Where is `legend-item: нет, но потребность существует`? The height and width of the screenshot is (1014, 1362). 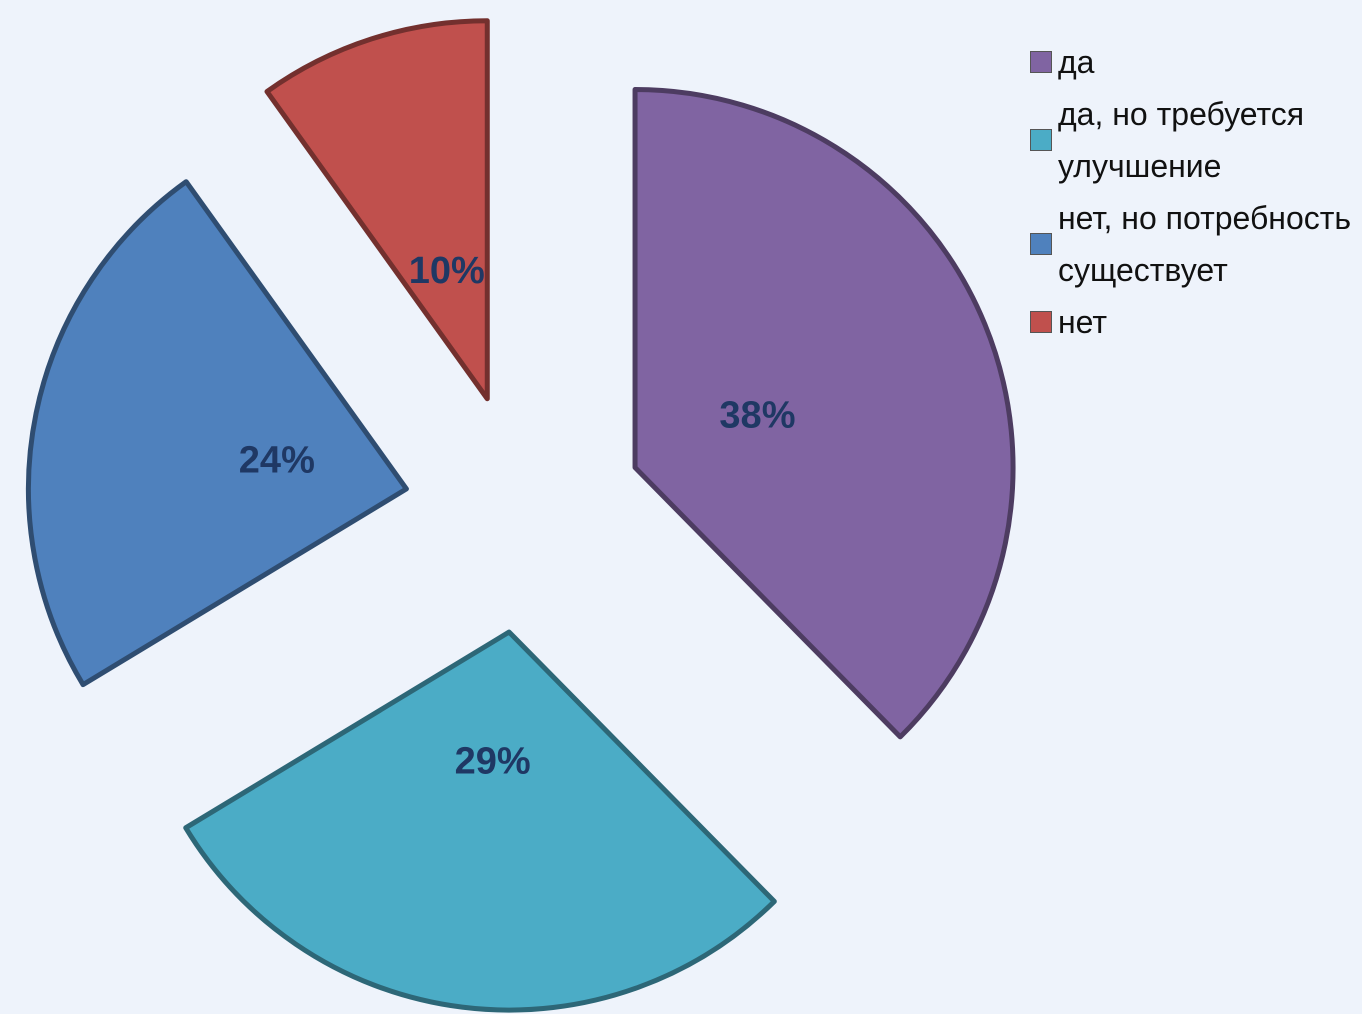 legend-item: нет, но потребность существует is located at coordinates (1192, 244).